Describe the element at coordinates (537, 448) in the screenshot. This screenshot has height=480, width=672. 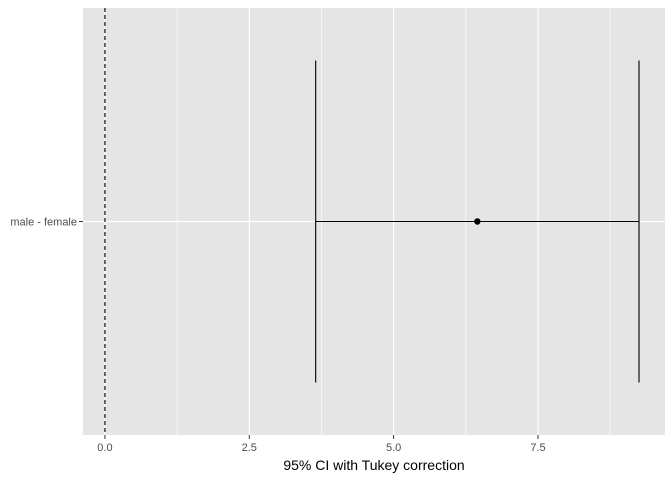
I see `x-tick-label: 7.5` at that location.